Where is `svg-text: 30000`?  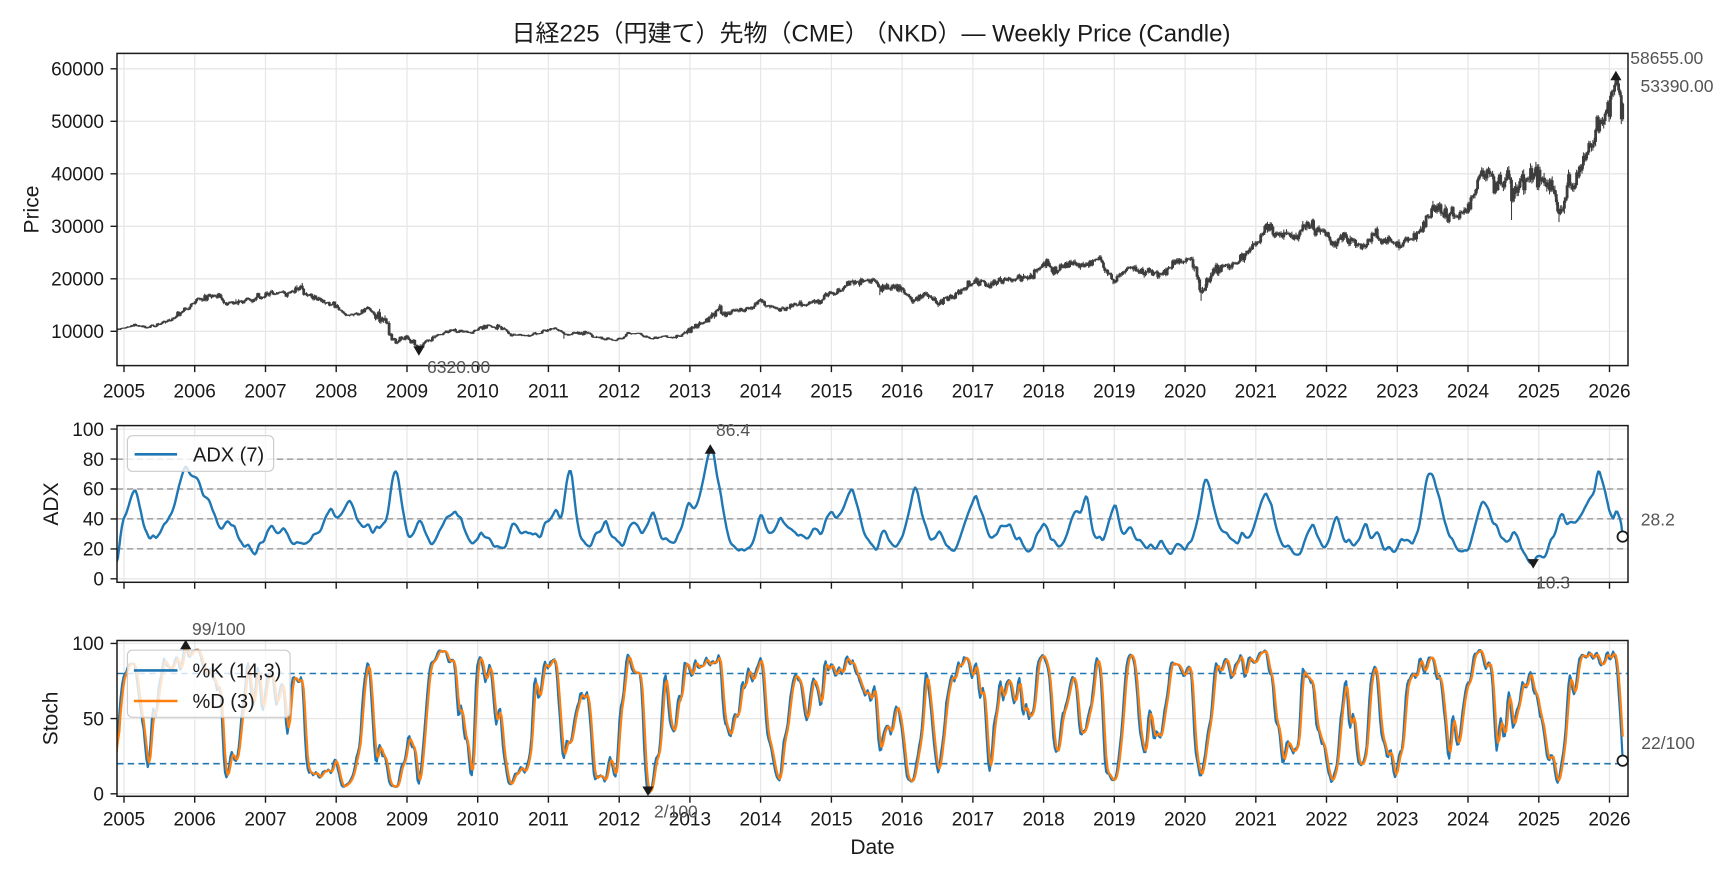 svg-text: 30000 is located at coordinates (77, 227).